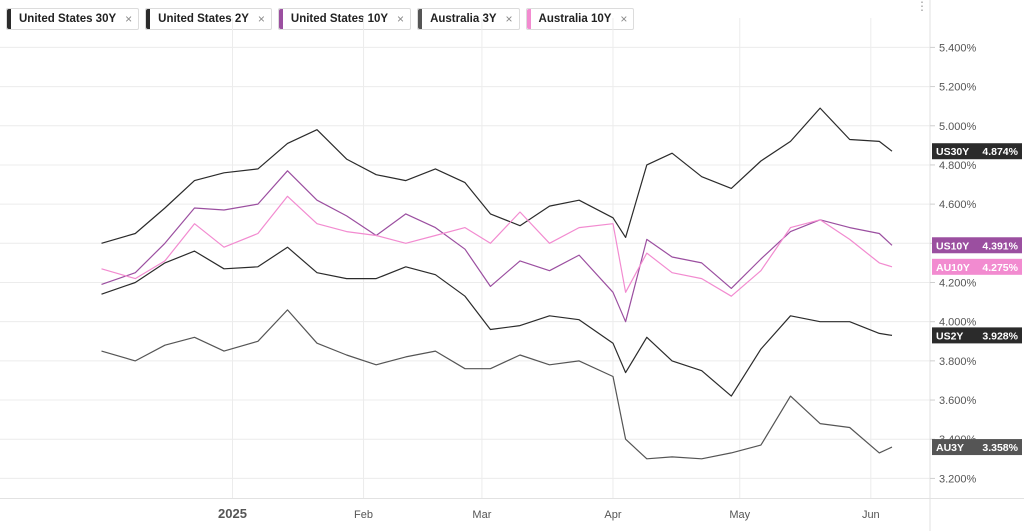  What do you see at coordinates (958, 88) in the screenshot?
I see `y-tick-label: 5.200%` at bounding box center [958, 88].